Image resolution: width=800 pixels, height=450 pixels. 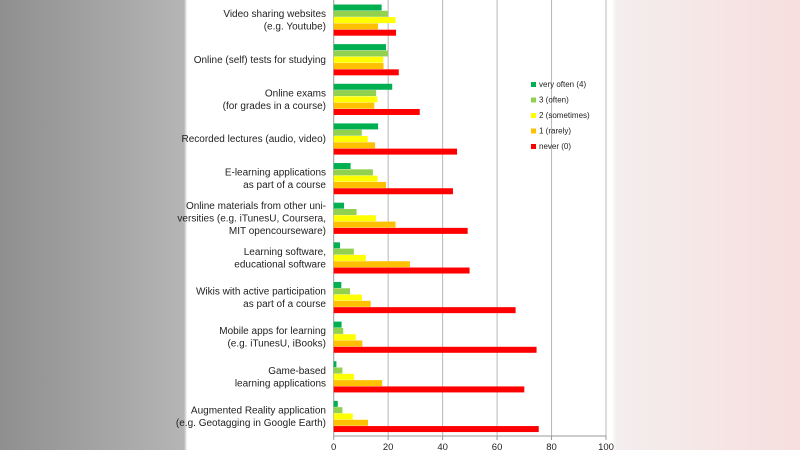 I want to click on legend-entry: 2 (sometimes), so click(x=564, y=115).